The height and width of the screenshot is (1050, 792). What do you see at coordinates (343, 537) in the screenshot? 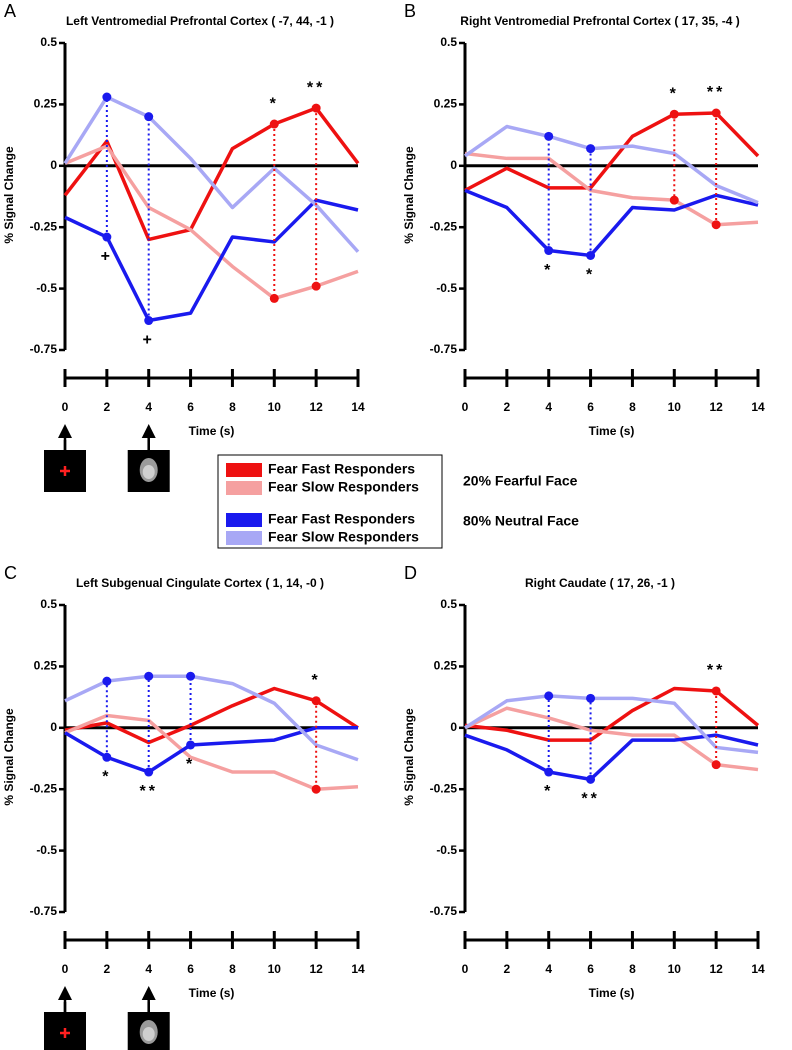
I see `legend-label: Fear Slow Responders` at bounding box center [343, 537].